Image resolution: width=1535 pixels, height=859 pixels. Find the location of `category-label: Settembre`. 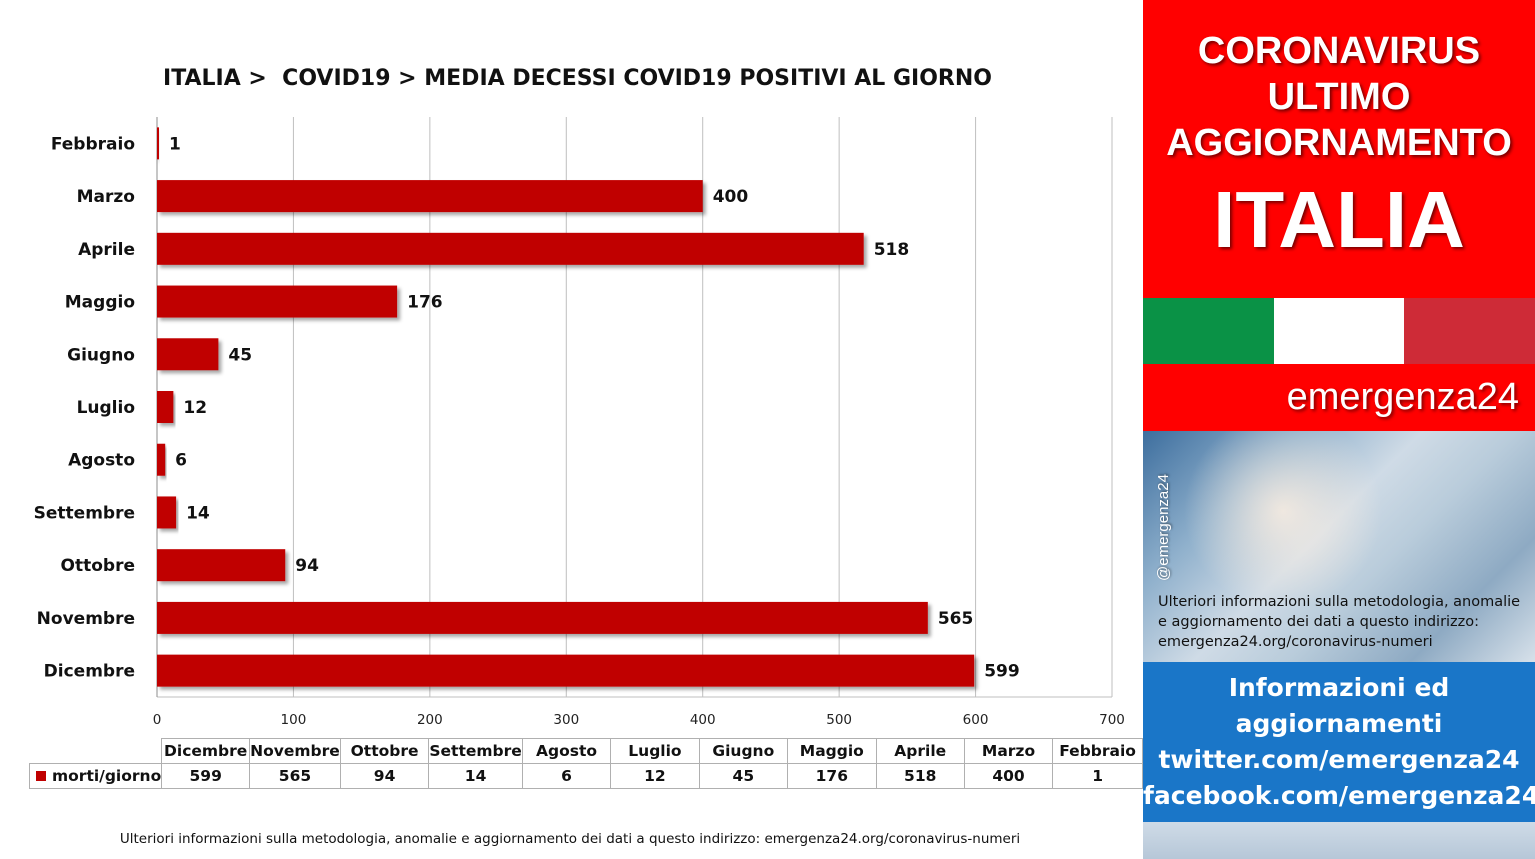

category-label: Settembre is located at coordinates (84, 513).